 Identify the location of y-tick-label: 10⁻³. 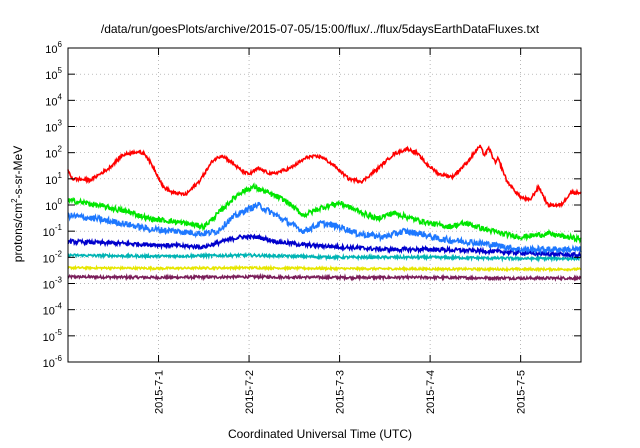
(53, 284).